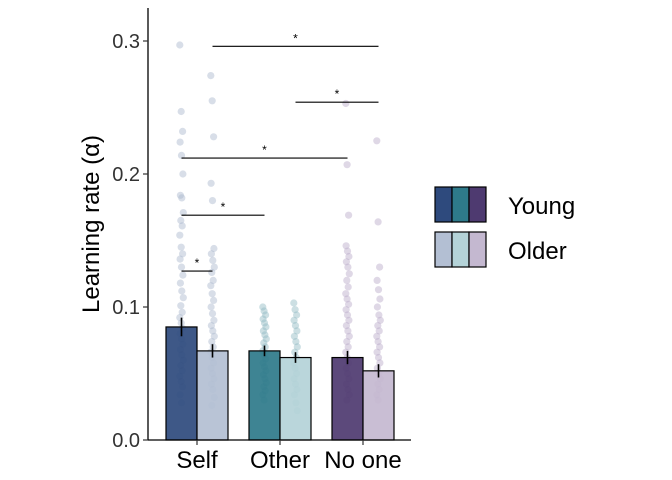  I want to click on y-axis-label: Learning rate (α), so click(91, 224).